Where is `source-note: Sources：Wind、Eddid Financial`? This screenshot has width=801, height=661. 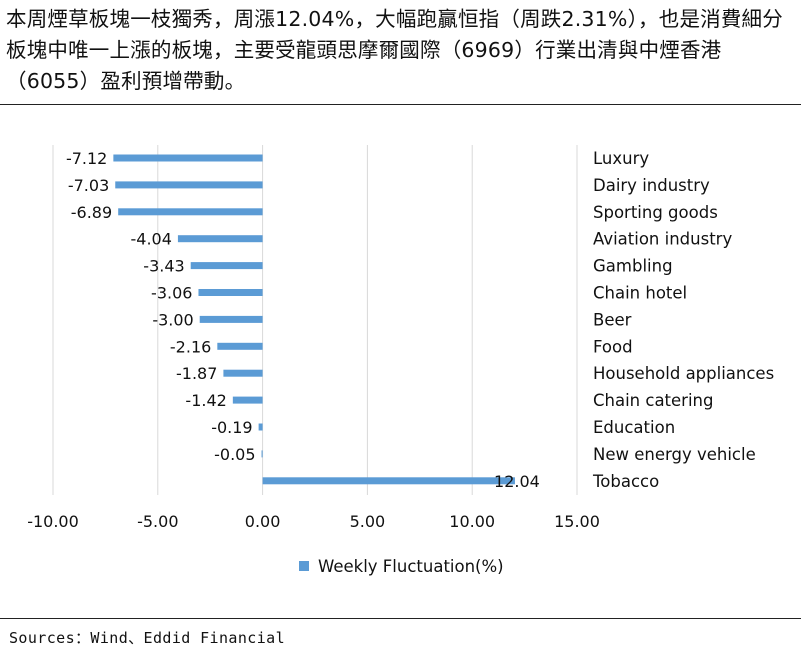
source-note: Sources：Wind、Eddid Financial is located at coordinates (147, 638).